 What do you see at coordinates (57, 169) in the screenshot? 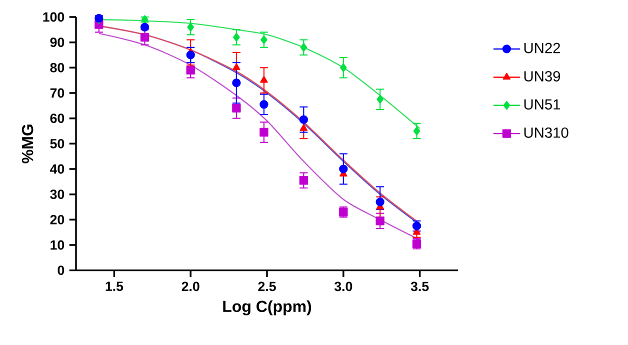
I see `y-tick-label: 40` at bounding box center [57, 169].